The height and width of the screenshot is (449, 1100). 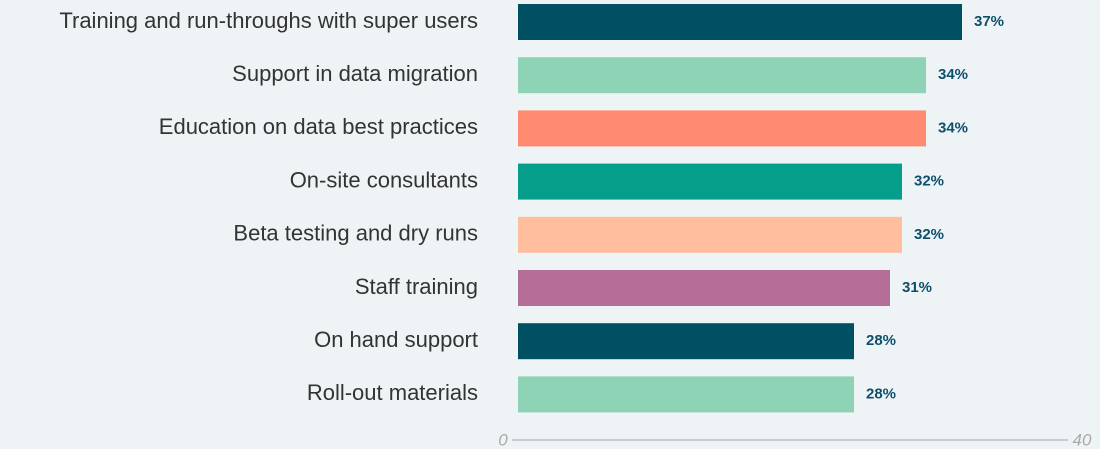 I want to click on category-label: On-site consultants, so click(x=384, y=179).